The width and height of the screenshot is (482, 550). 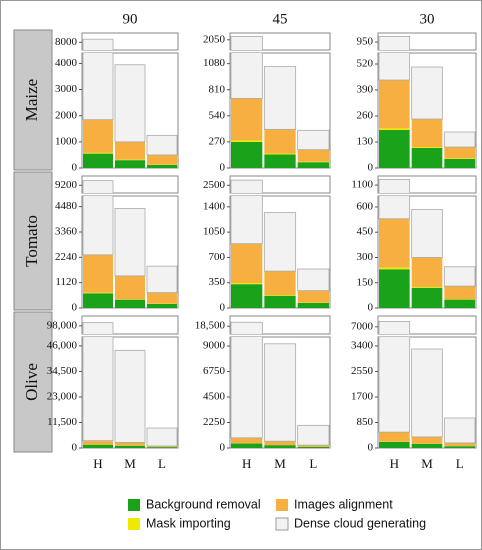 What do you see at coordinates (365, 116) in the screenshot?
I see `y-tick-label: 260` at bounding box center [365, 116].